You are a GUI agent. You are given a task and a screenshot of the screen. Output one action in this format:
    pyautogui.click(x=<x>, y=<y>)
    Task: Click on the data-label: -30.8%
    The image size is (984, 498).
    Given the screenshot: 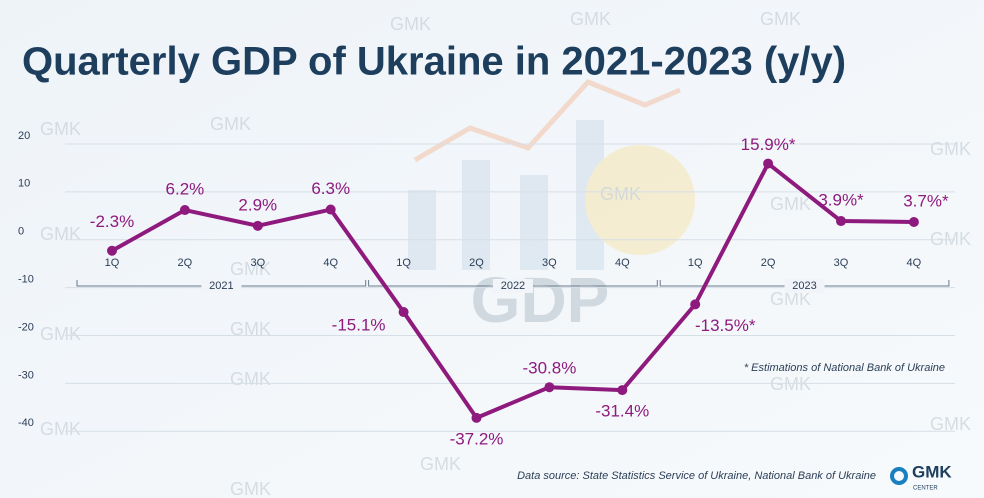 What is the action you would take?
    pyautogui.click(x=549, y=368)
    